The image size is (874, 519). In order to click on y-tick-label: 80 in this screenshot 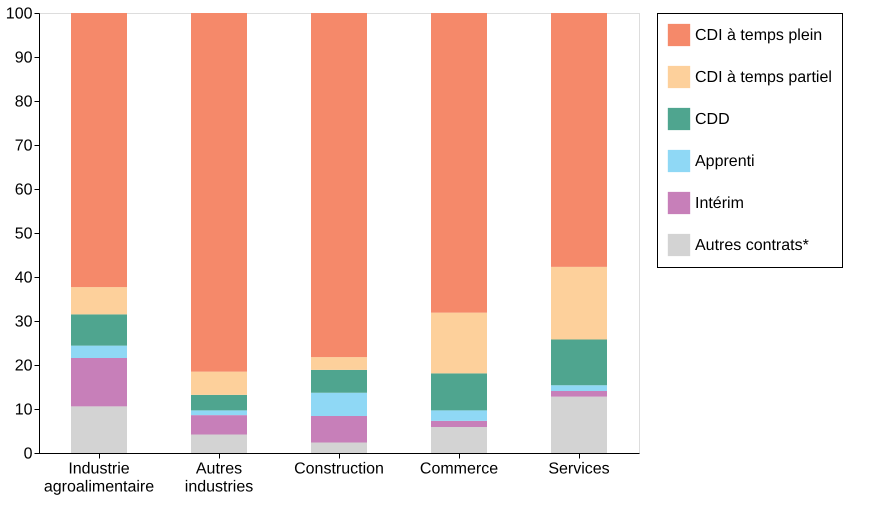, I will do `click(23, 102)`.